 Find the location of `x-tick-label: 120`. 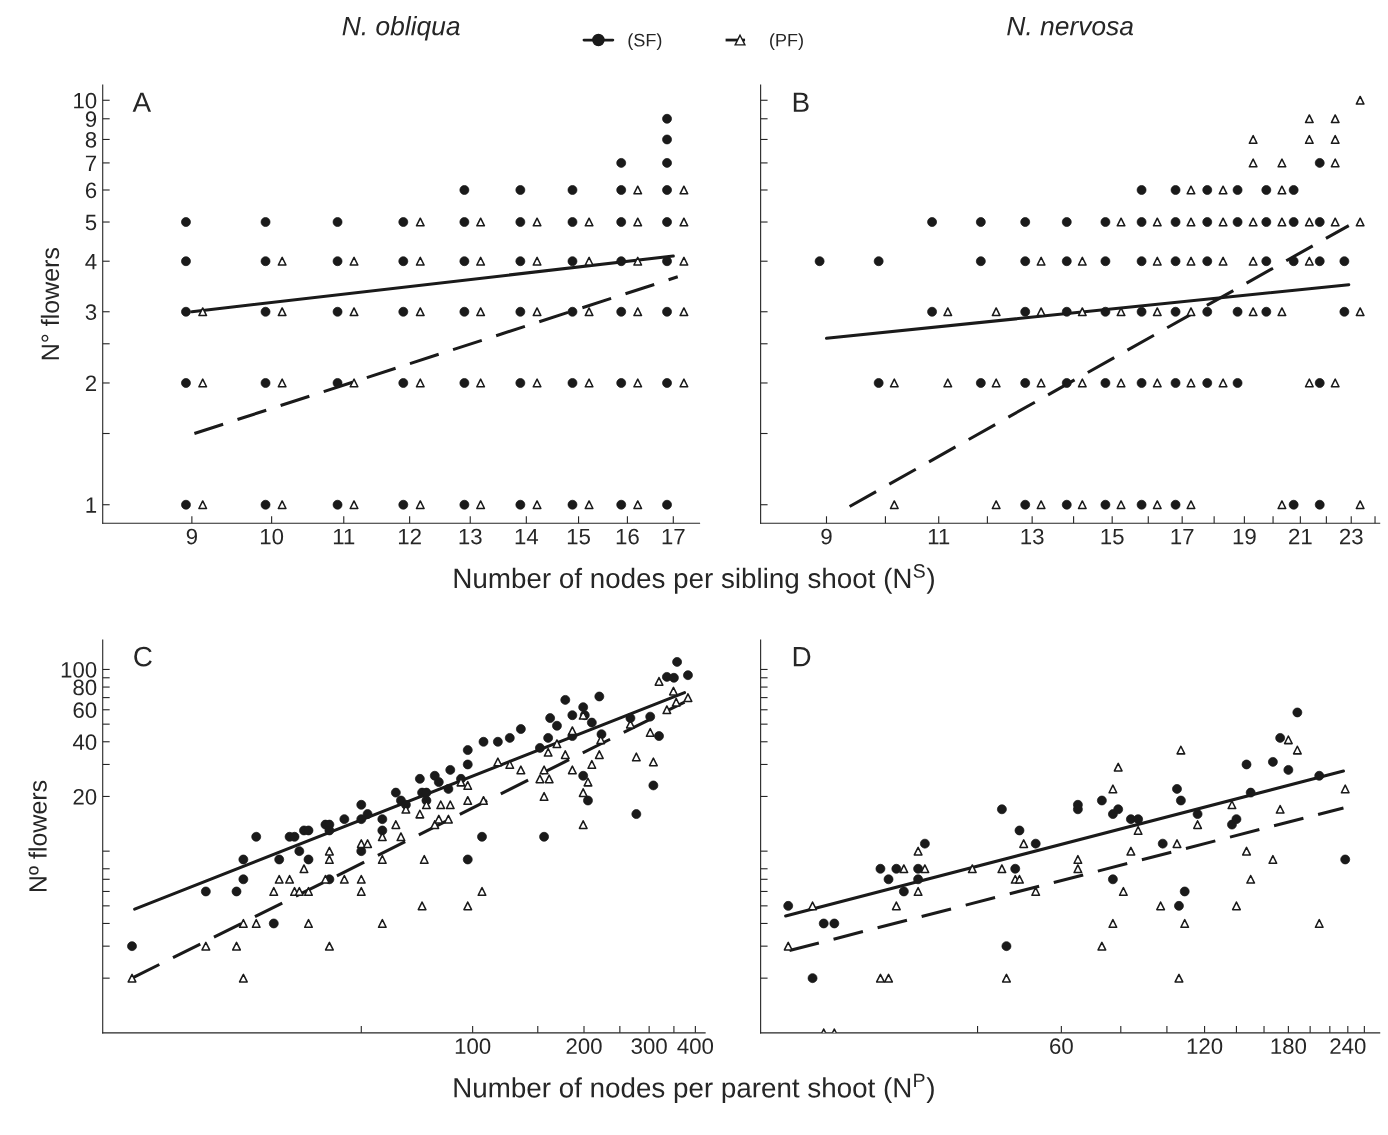

x-tick-label: 120 is located at coordinates (1205, 1046).